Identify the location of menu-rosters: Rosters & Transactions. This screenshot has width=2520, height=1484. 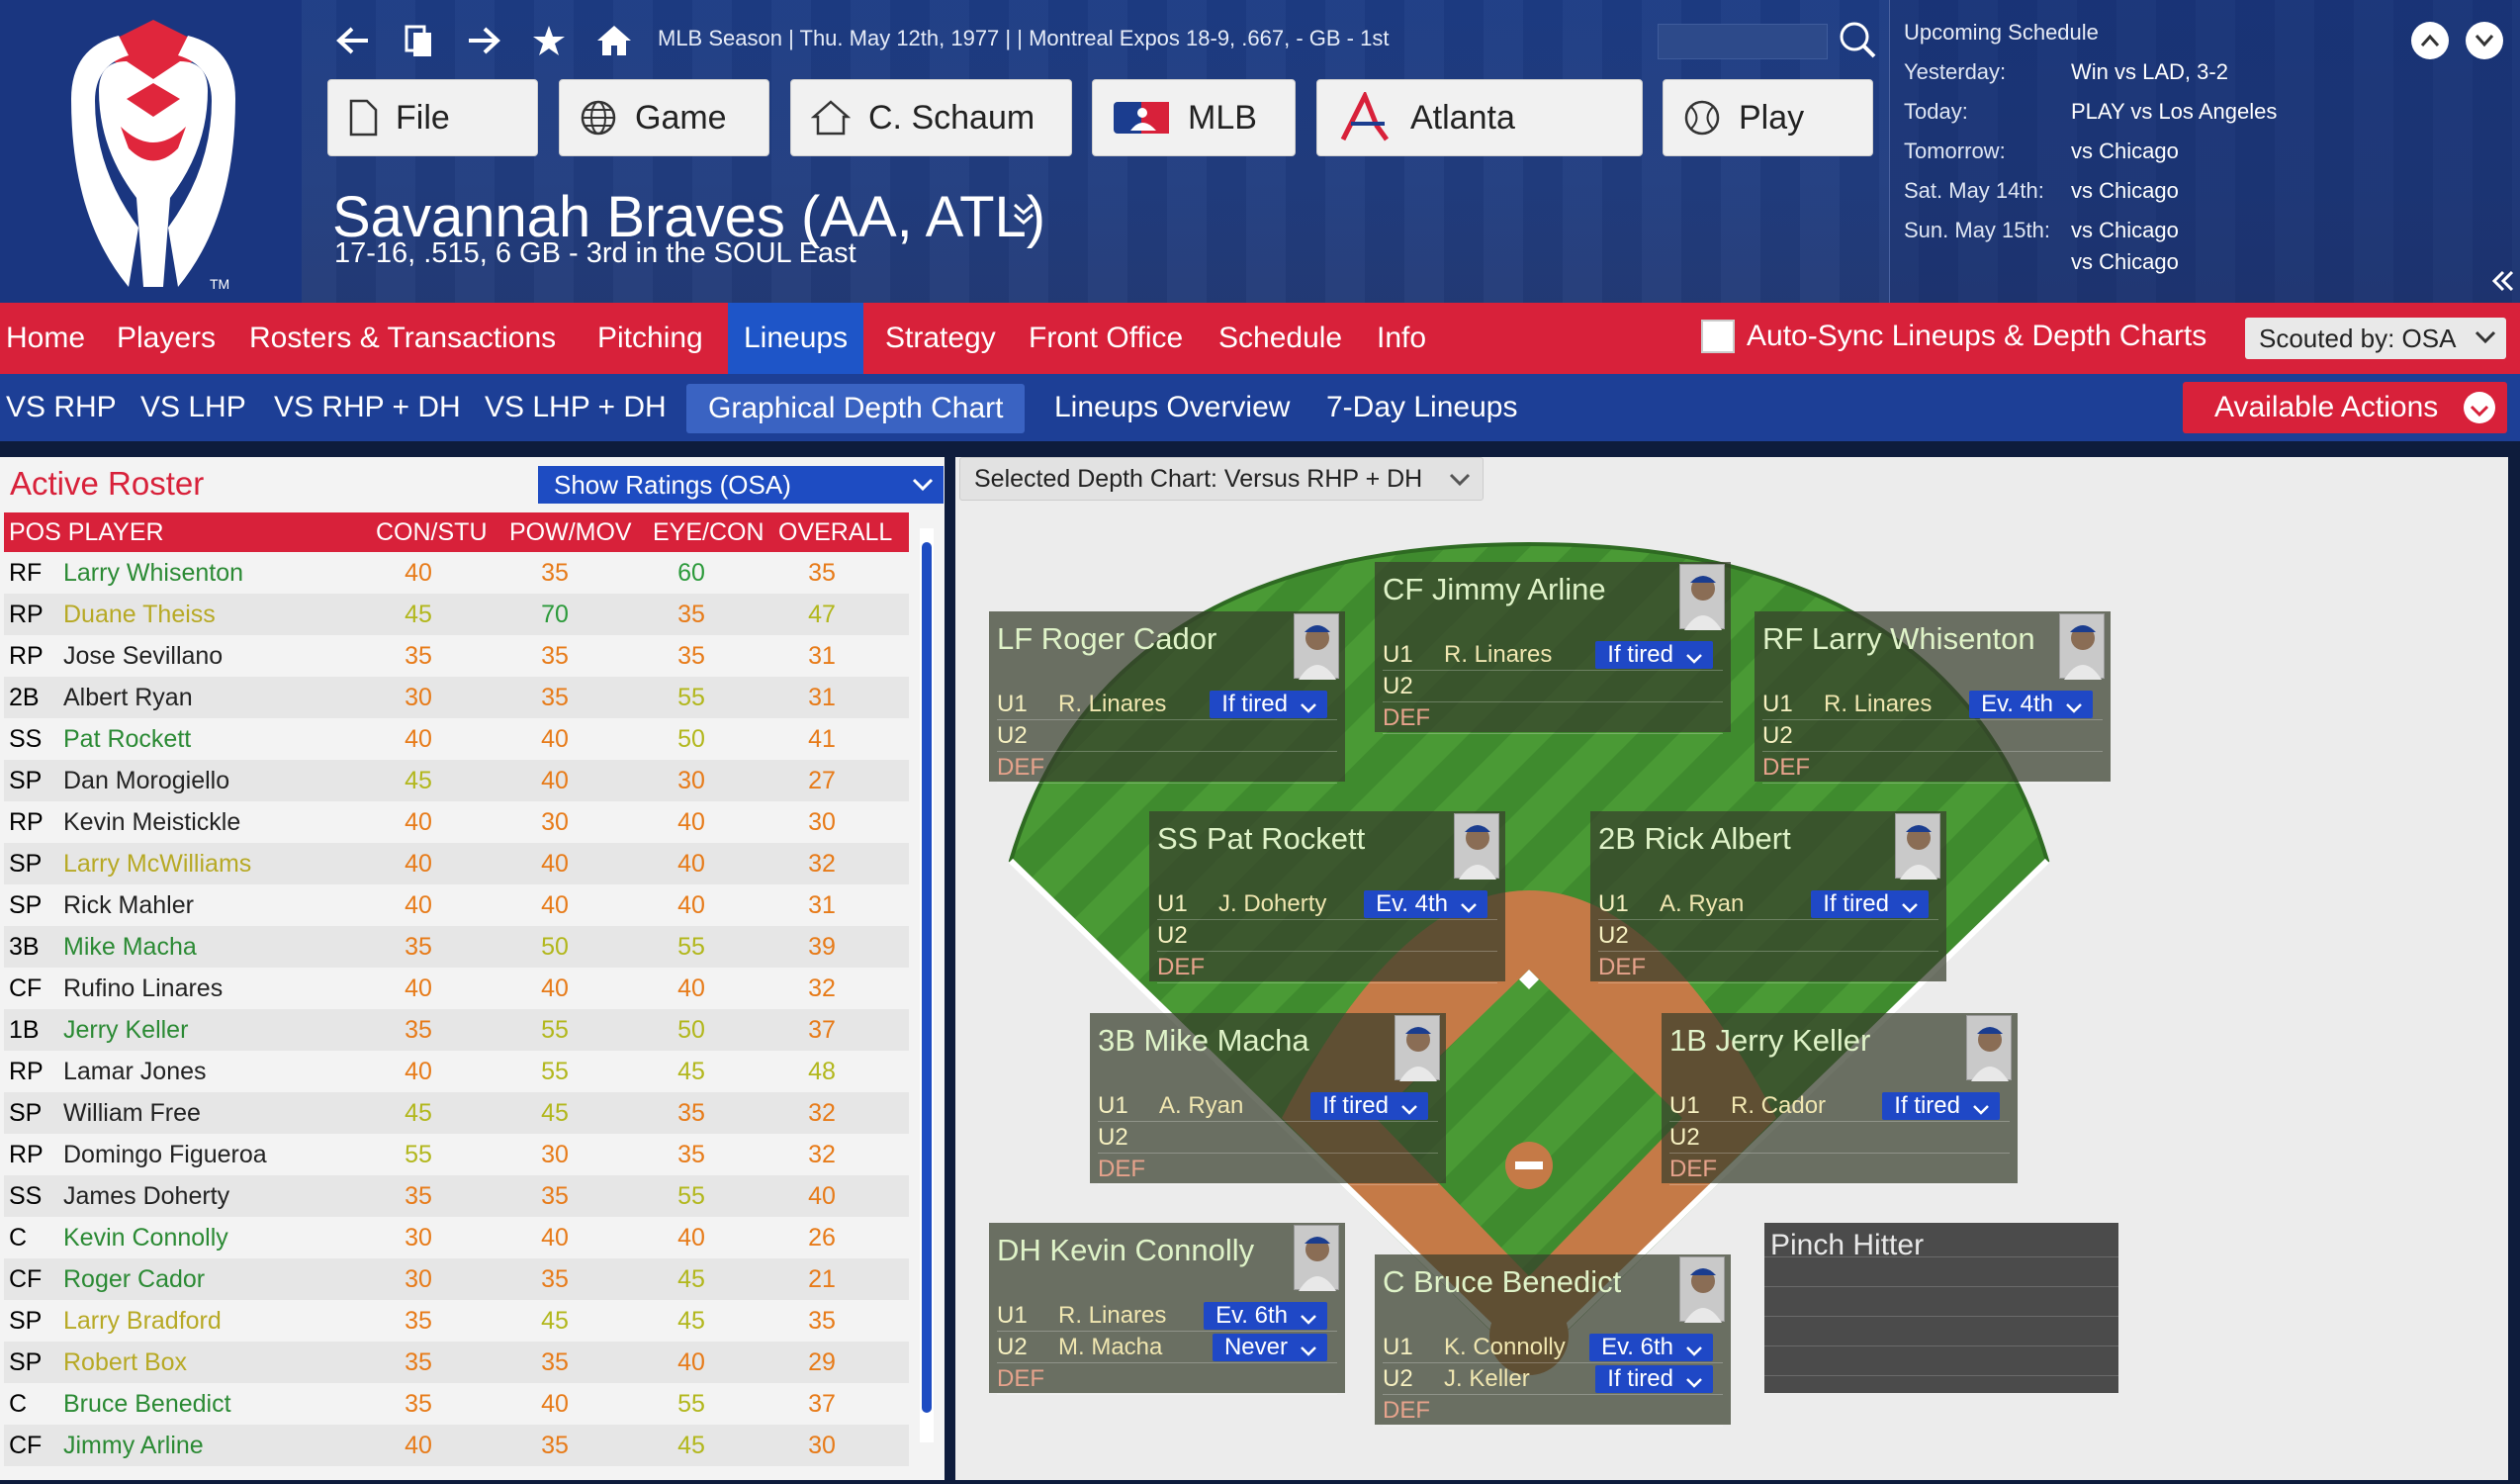
(403, 338).